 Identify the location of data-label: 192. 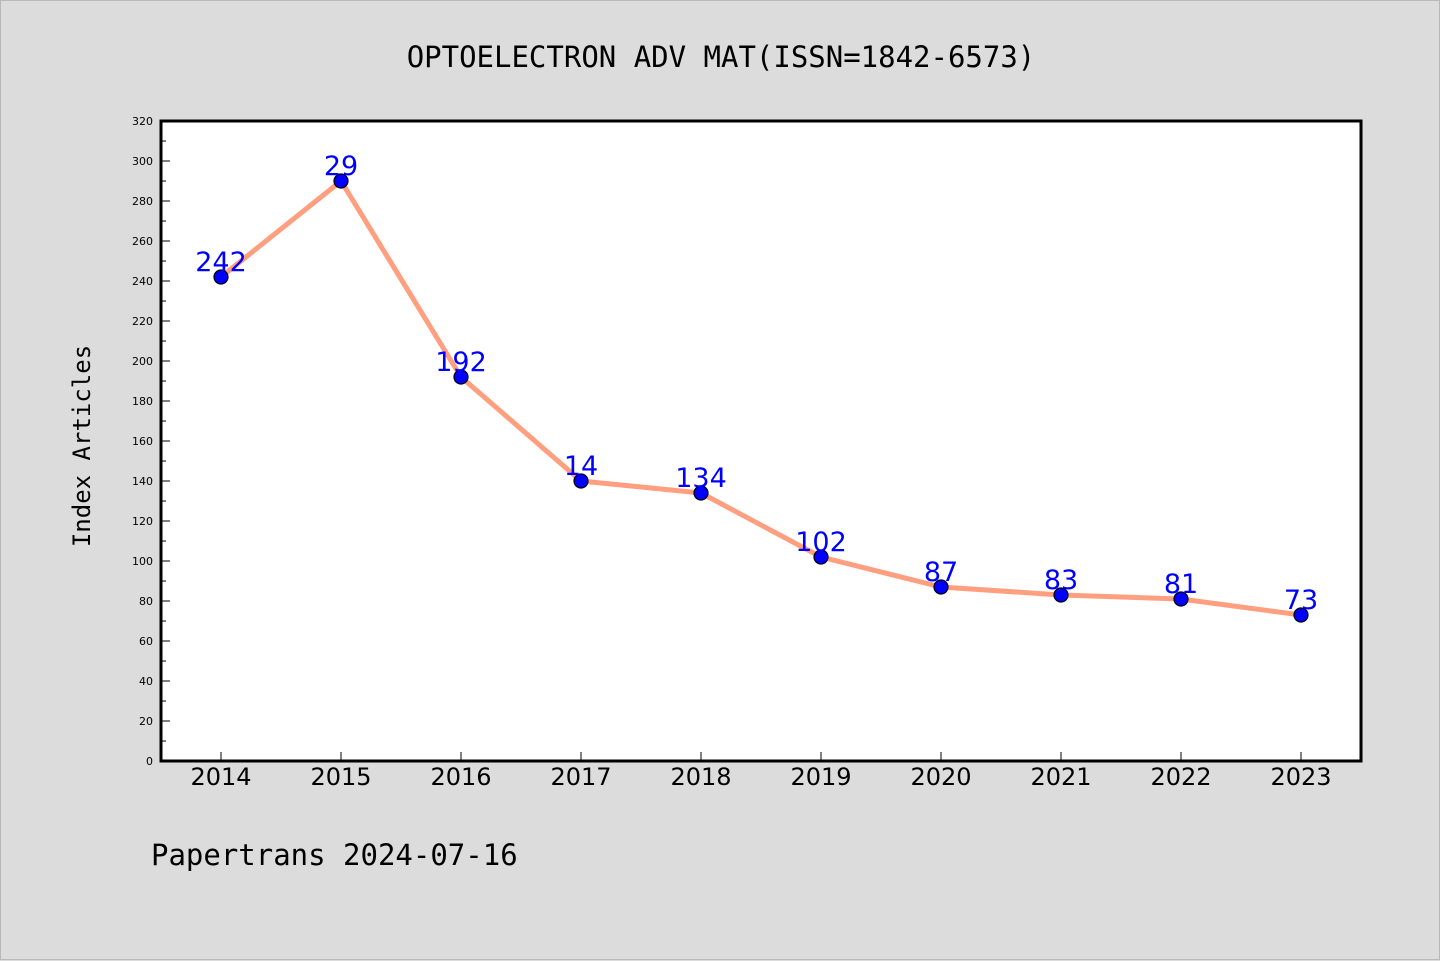
(461, 362).